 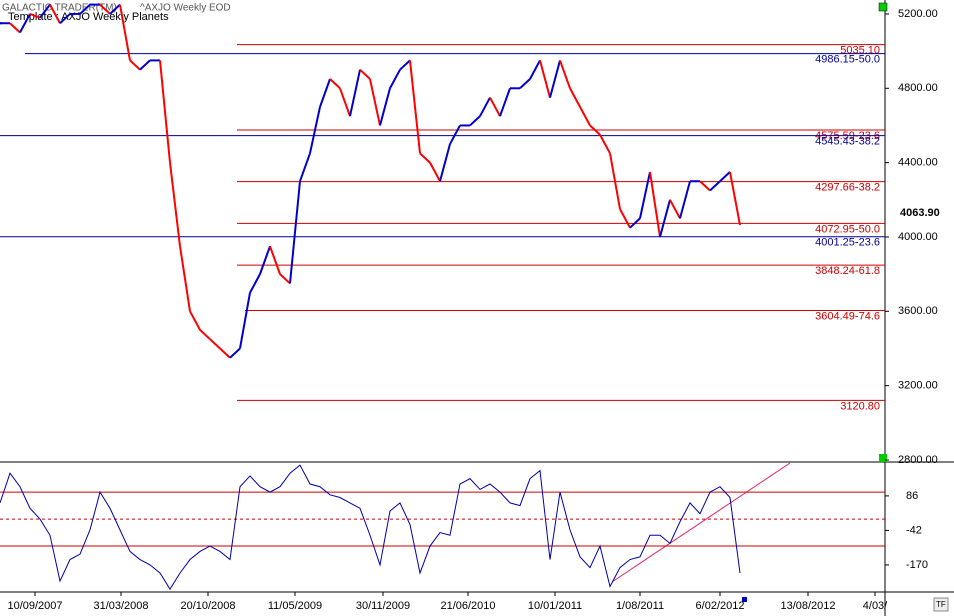 I want to click on level-label: 3604.49-74.6, so click(x=847, y=316).